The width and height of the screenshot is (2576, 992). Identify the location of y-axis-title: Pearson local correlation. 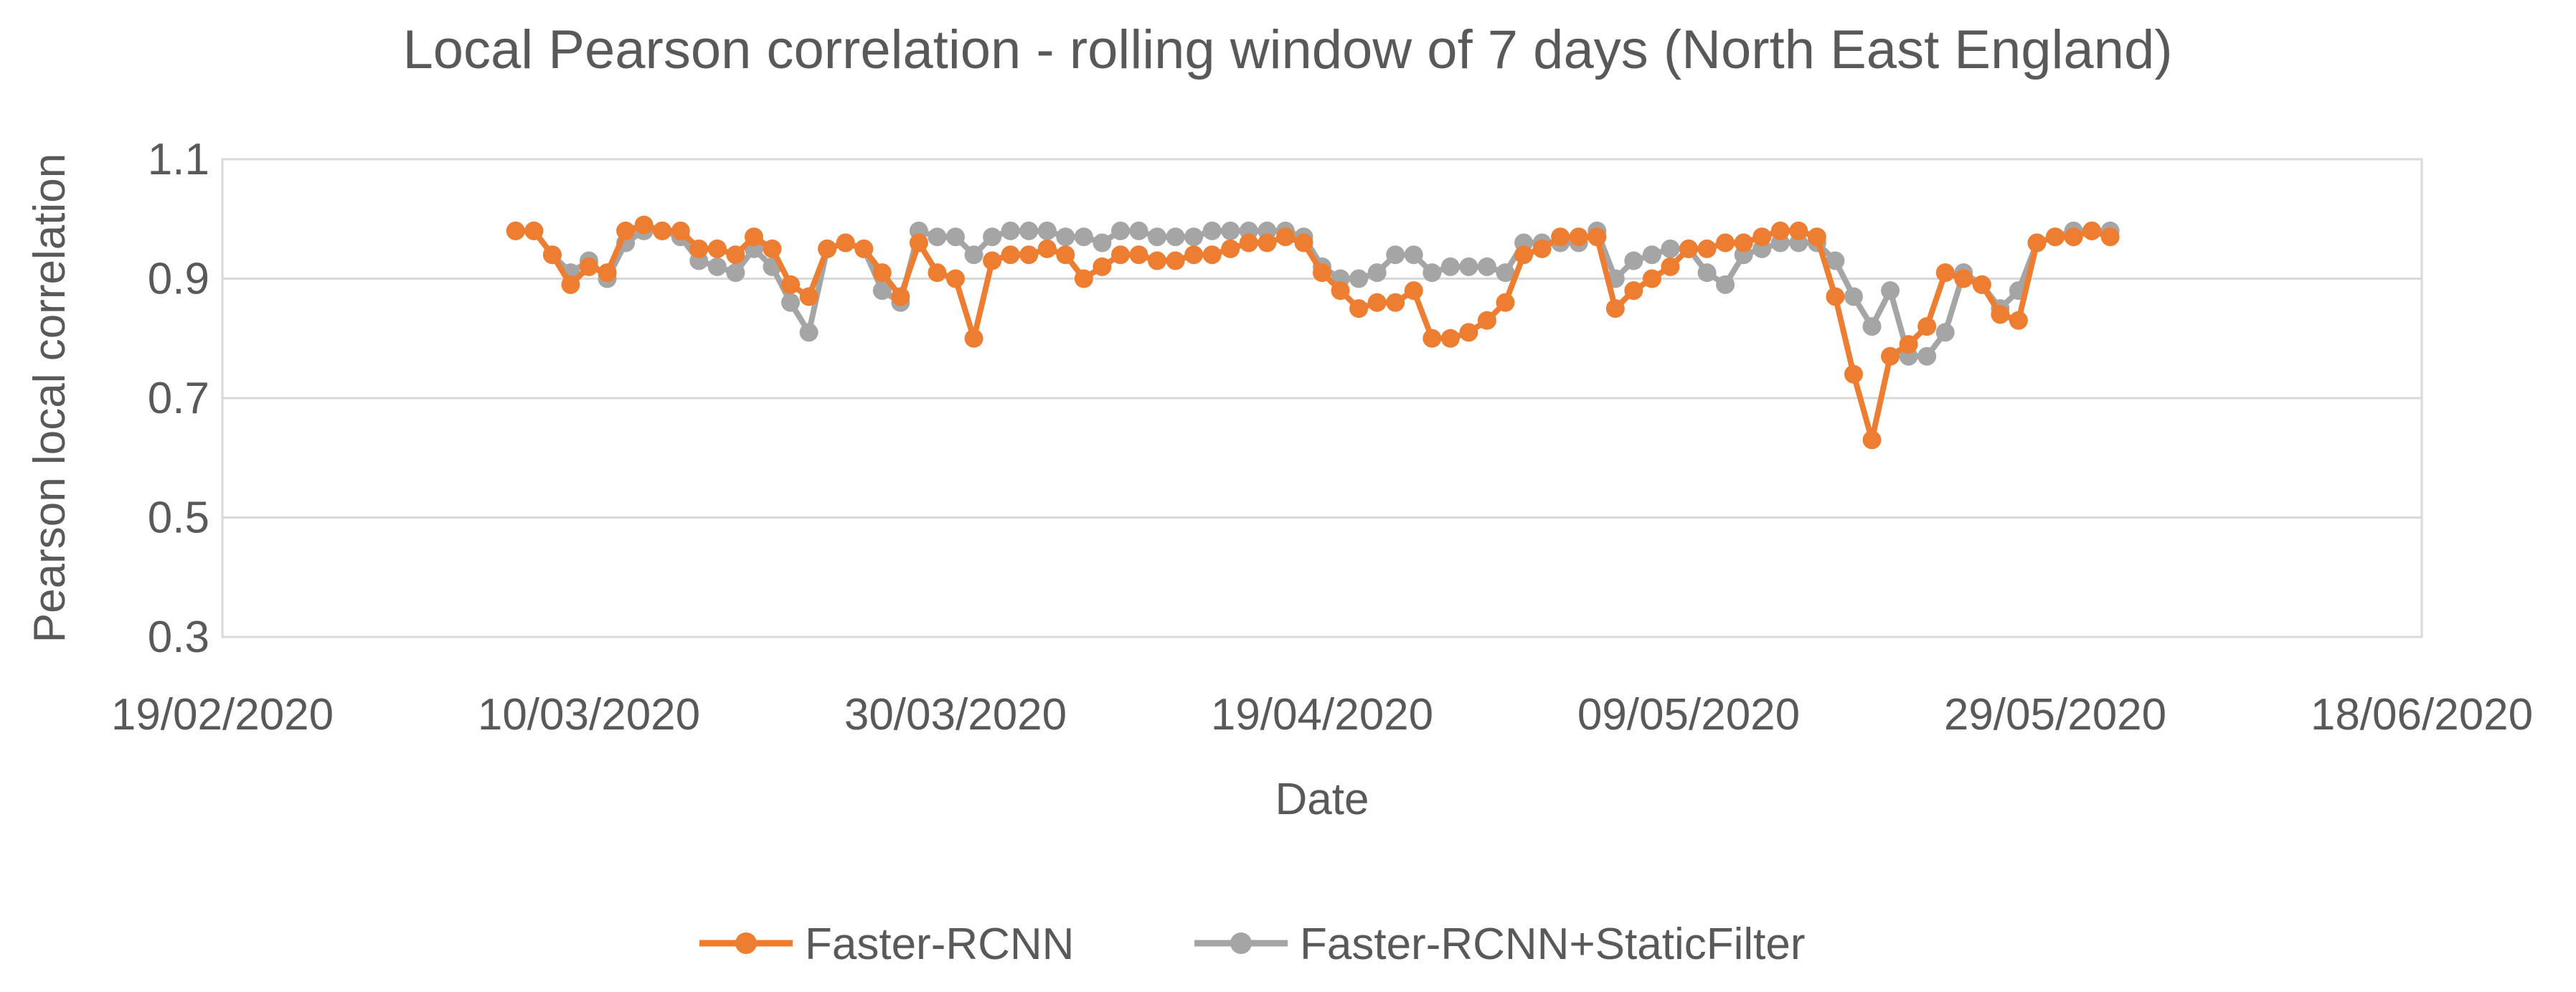
(50, 398).